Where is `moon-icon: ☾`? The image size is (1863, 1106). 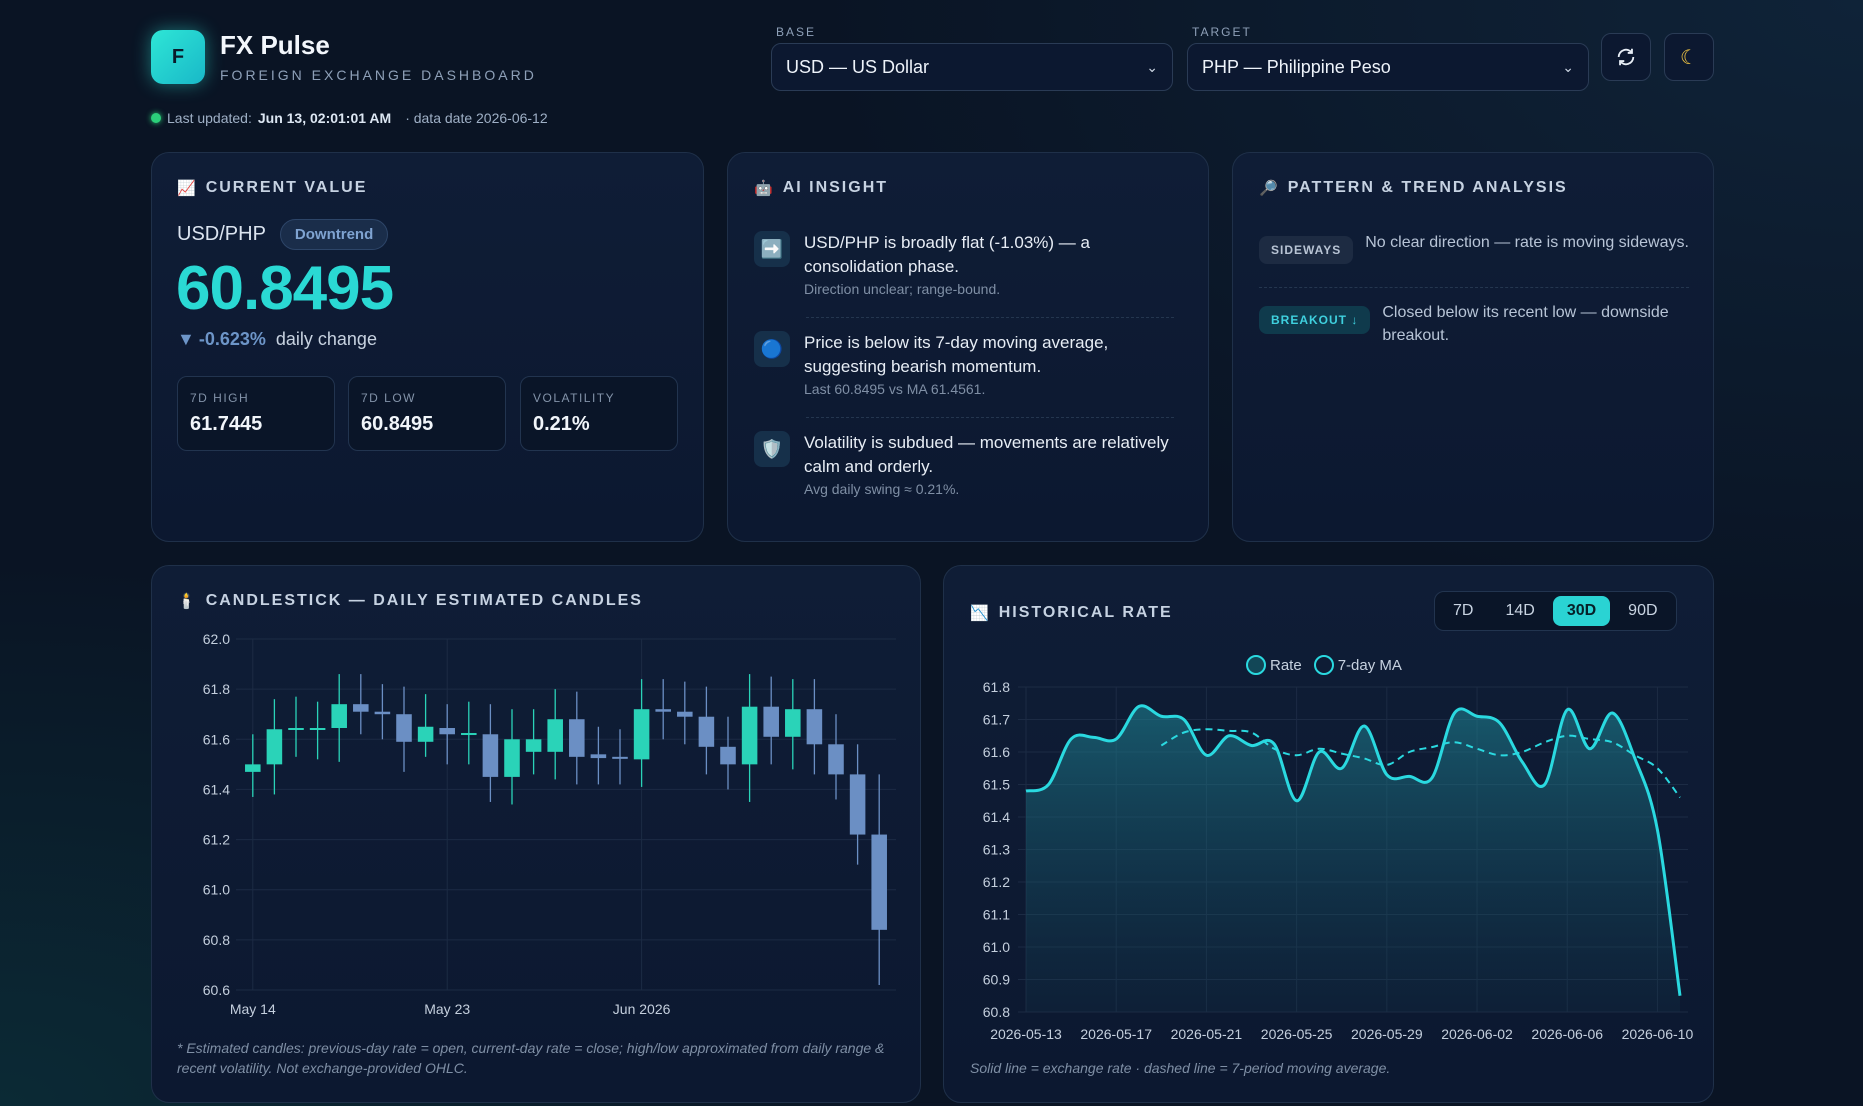
moon-icon: ☾ is located at coordinates (1689, 57).